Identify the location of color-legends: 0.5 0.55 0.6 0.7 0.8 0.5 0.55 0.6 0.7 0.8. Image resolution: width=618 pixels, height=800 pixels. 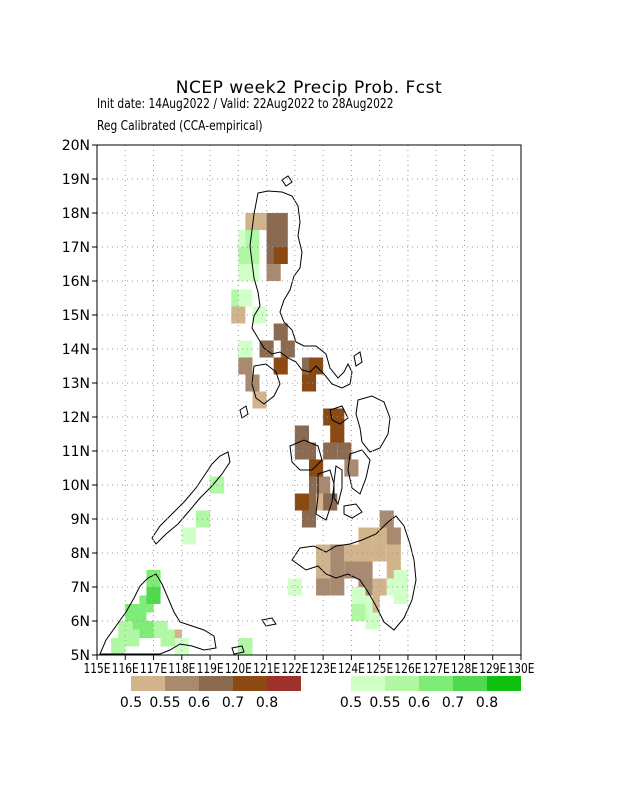
(320, 693).